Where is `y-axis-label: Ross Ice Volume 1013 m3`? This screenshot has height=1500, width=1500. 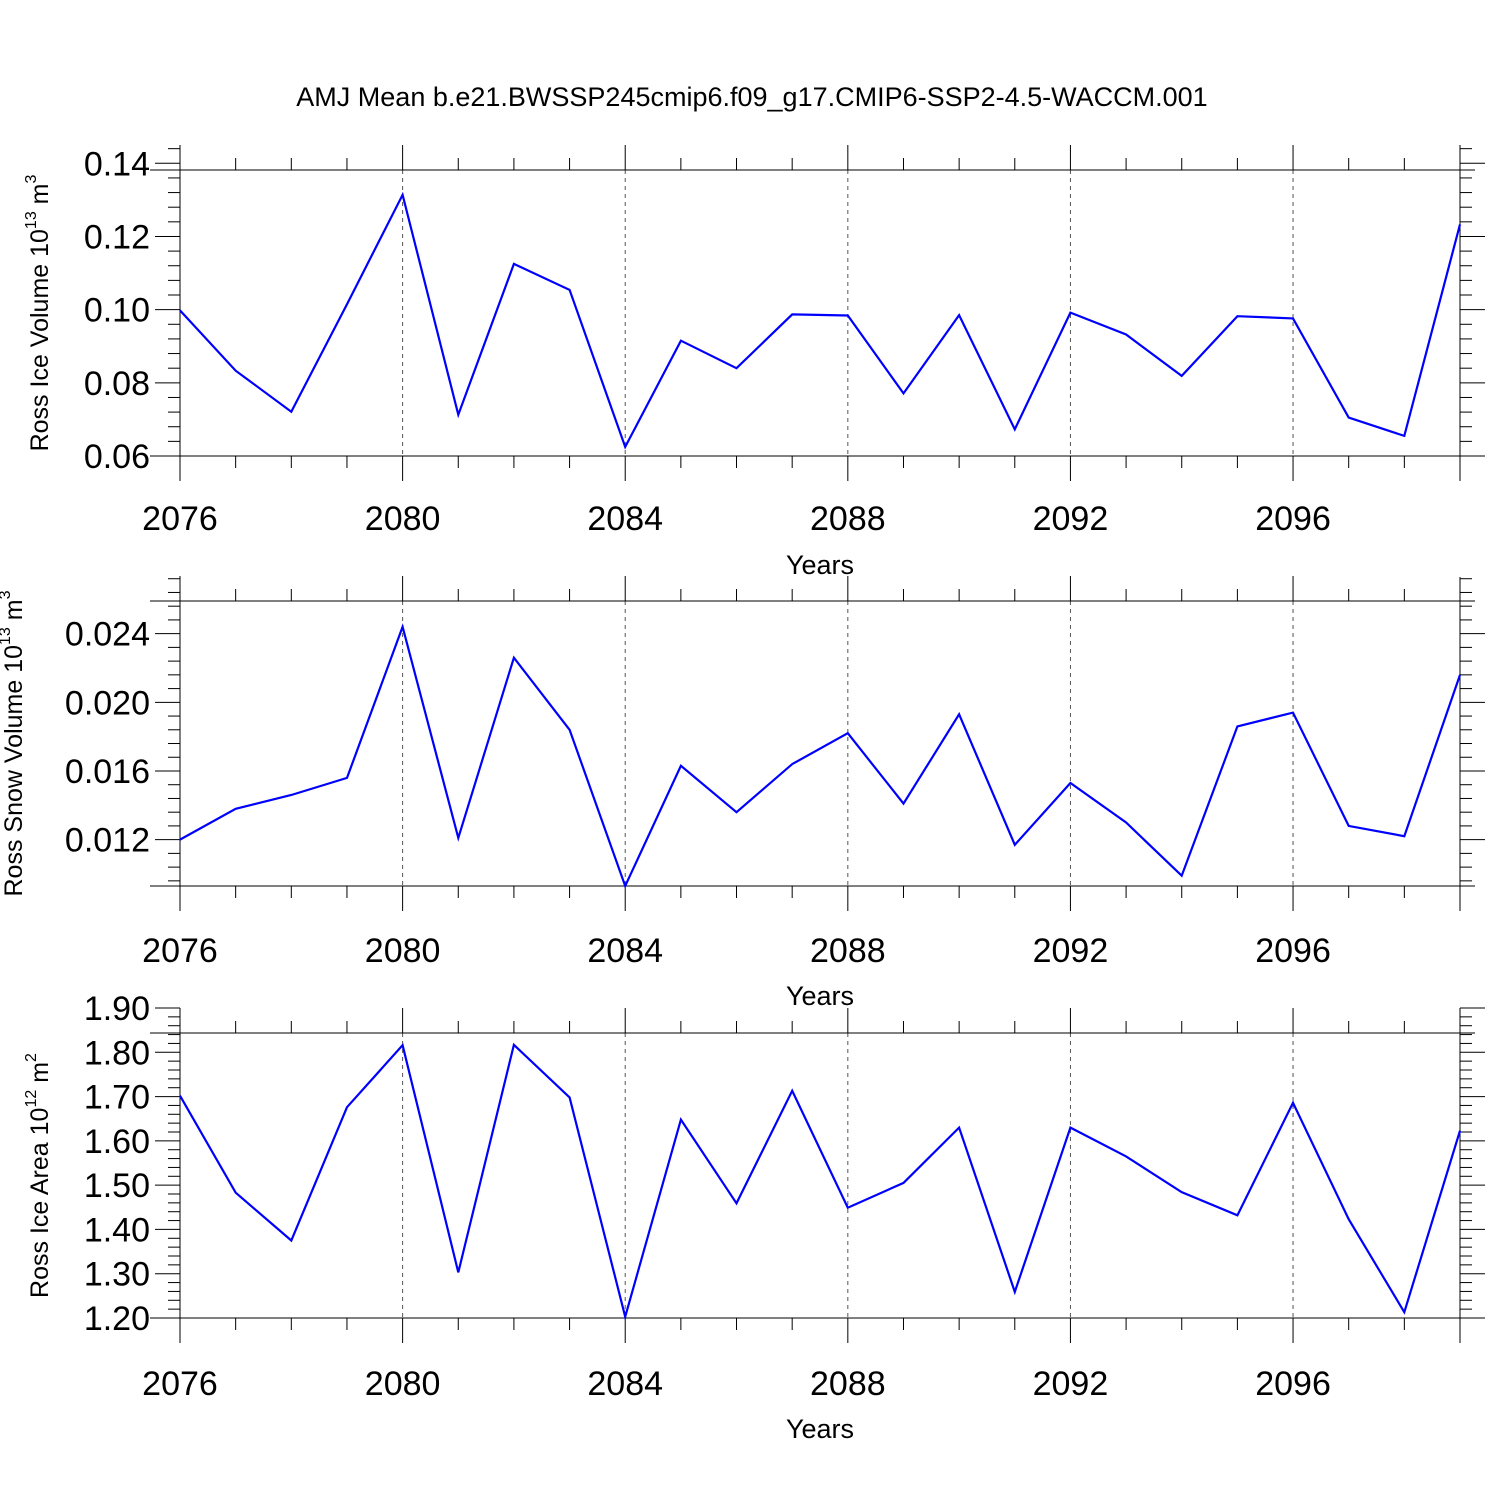 y-axis-label: Ross Ice Volume 1013 m3 is located at coordinates (38, 312).